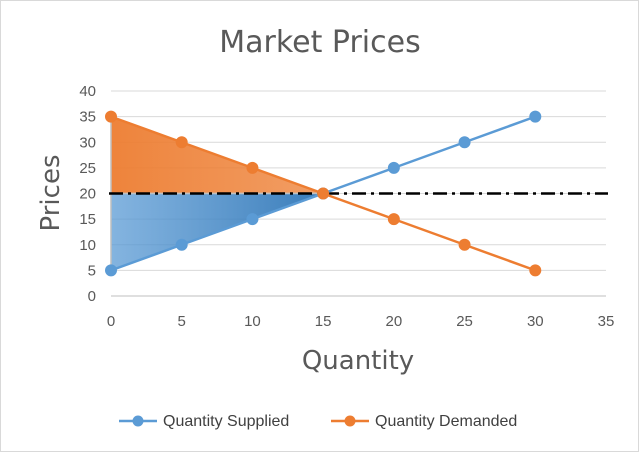 This screenshot has width=639, height=452. What do you see at coordinates (318, 421) in the screenshot?
I see `legend: Quantity Supplied Quantity Demanded` at bounding box center [318, 421].